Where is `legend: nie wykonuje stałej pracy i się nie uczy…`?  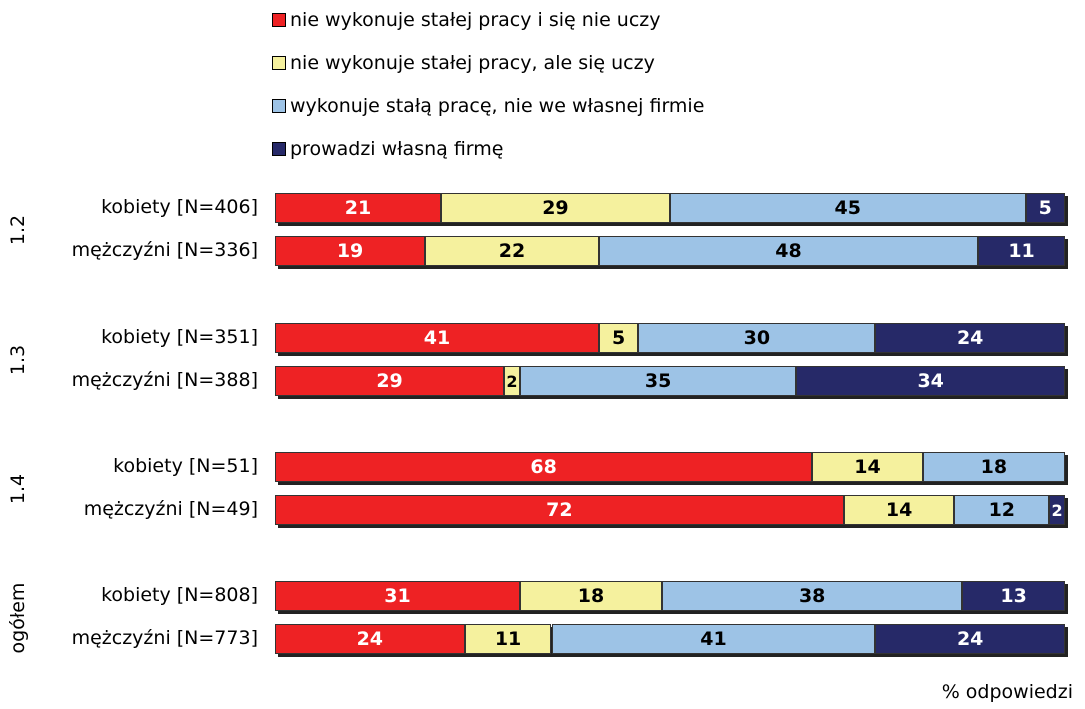 legend: nie wykonuje stałej pracy i się nie uczy… is located at coordinates (488, 94).